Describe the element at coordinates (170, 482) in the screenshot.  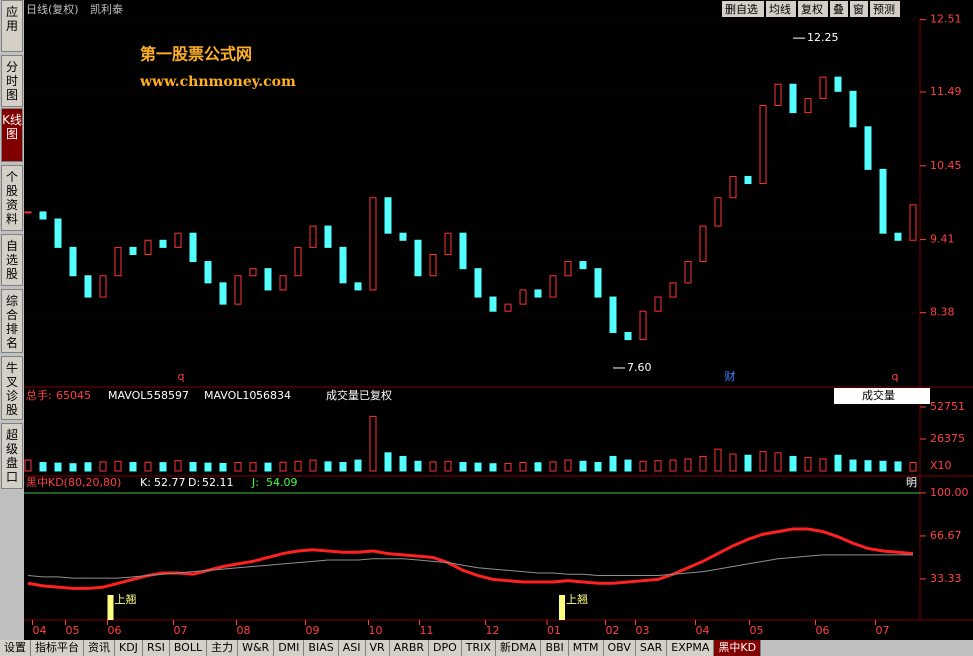
I see `k-value: 52.77` at that location.